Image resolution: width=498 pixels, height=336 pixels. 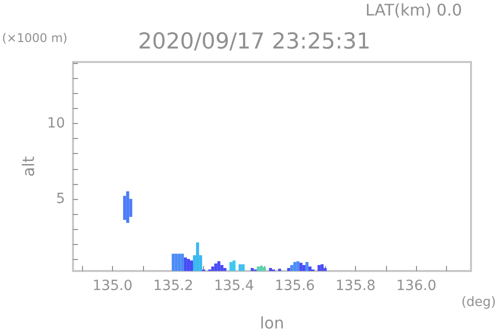 What do you see at coordinates (254, 42) in the screenshot?
I see `chart-title: 2020/09/17 23:25:31` at bounding box center [254, 42].